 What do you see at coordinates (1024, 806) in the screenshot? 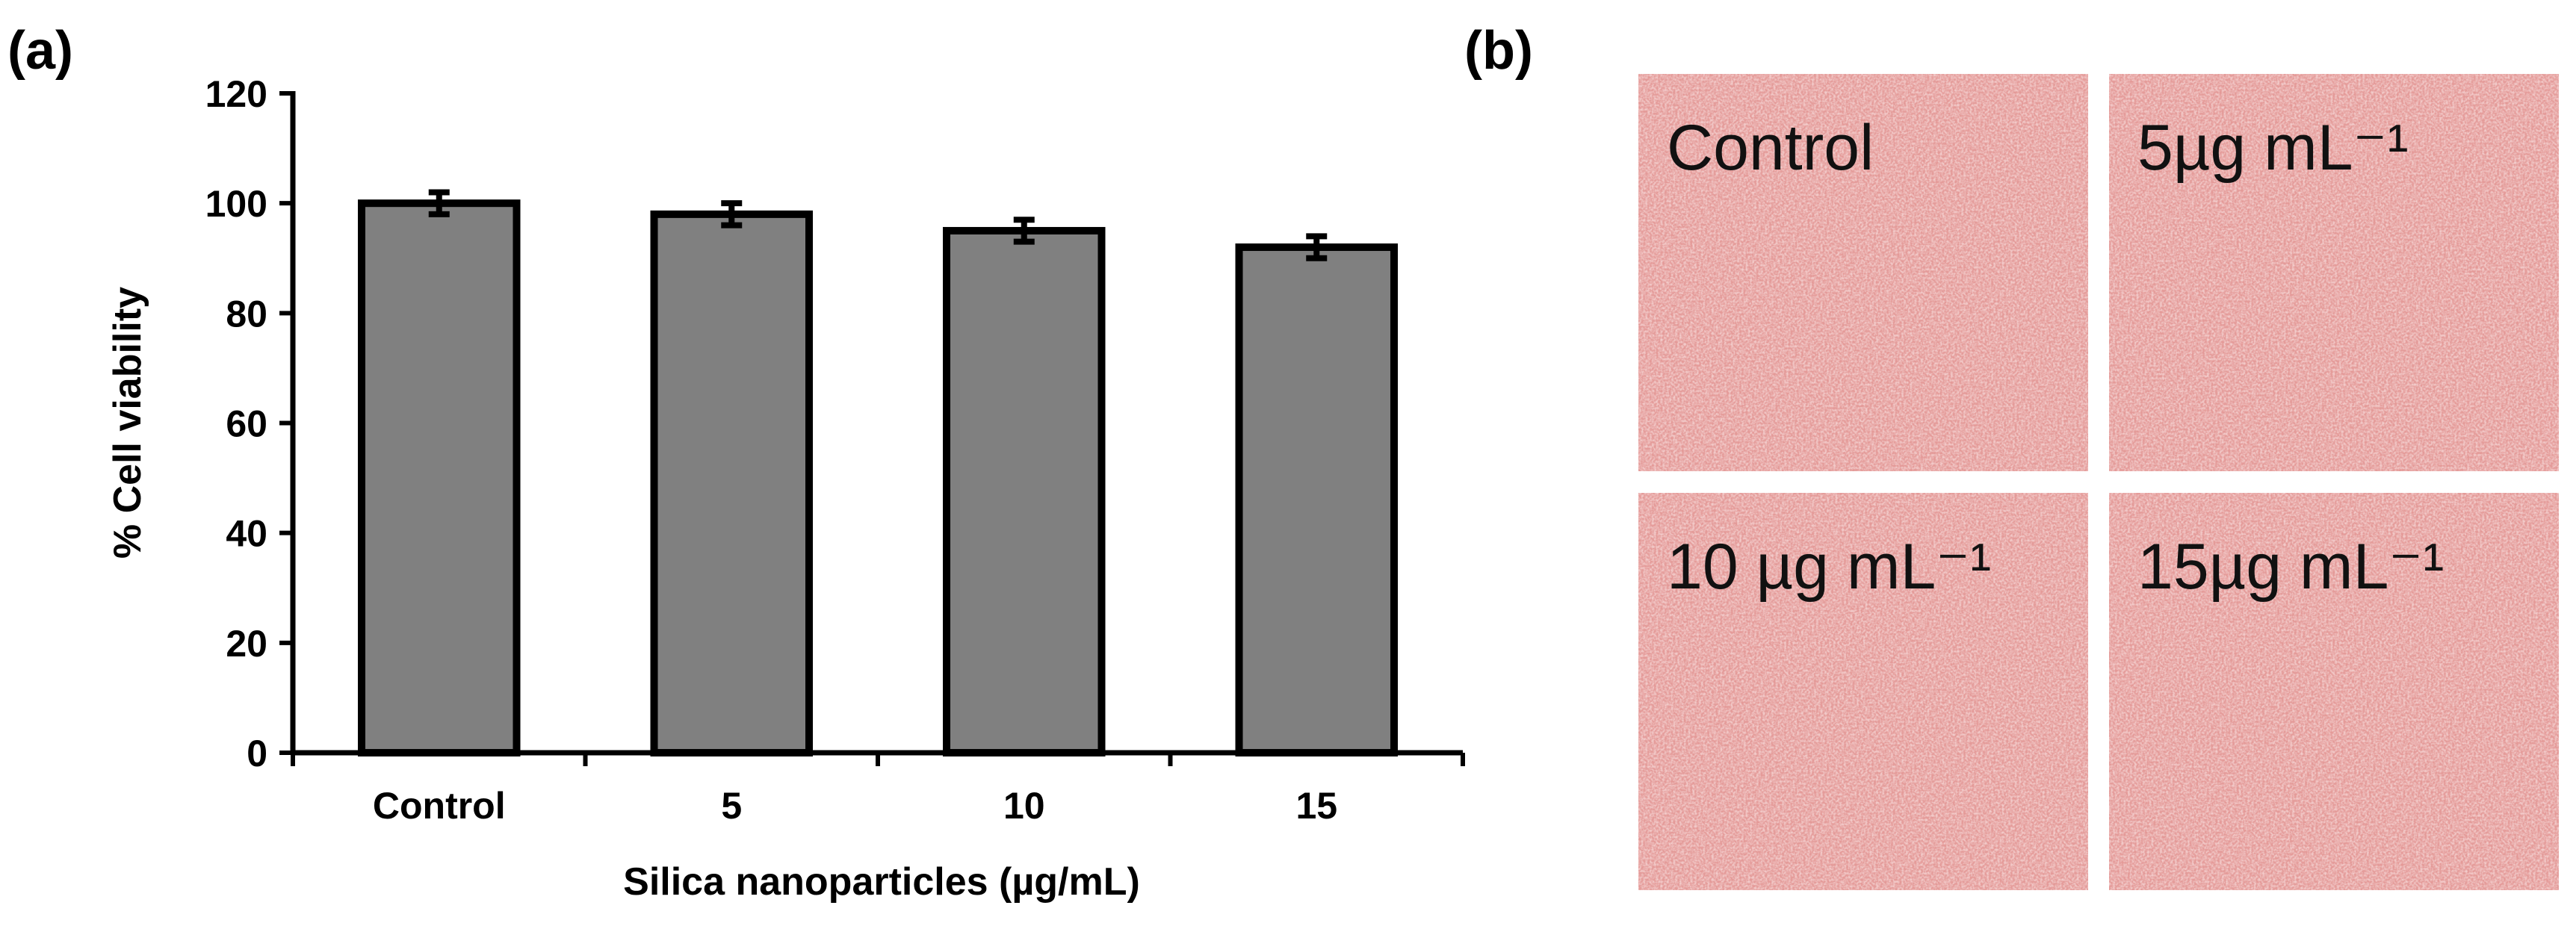
I see `x-tick-label: 10` at bounding box center [1024, 806].